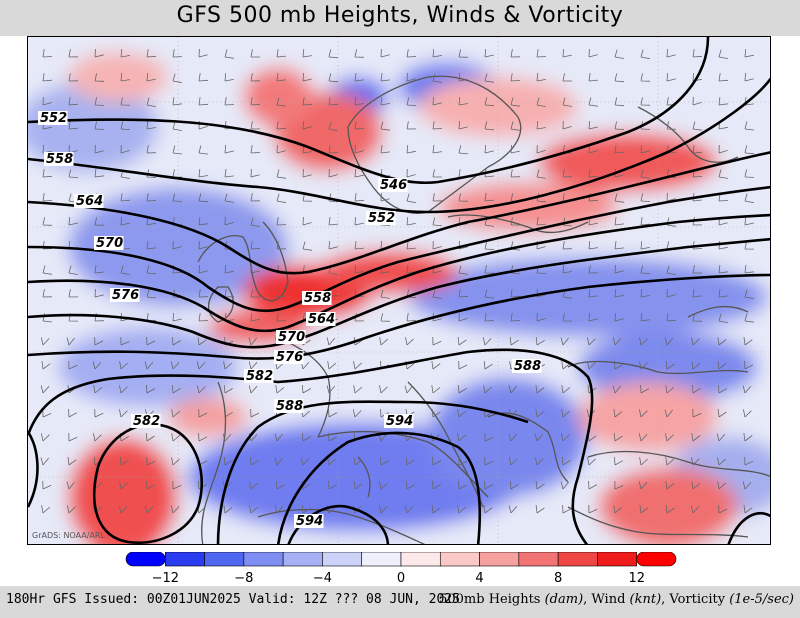  Describe the element at coordinates (695, 599) in the screenshot. I see `footer-vorticity-label: , Vorticity` at that location.